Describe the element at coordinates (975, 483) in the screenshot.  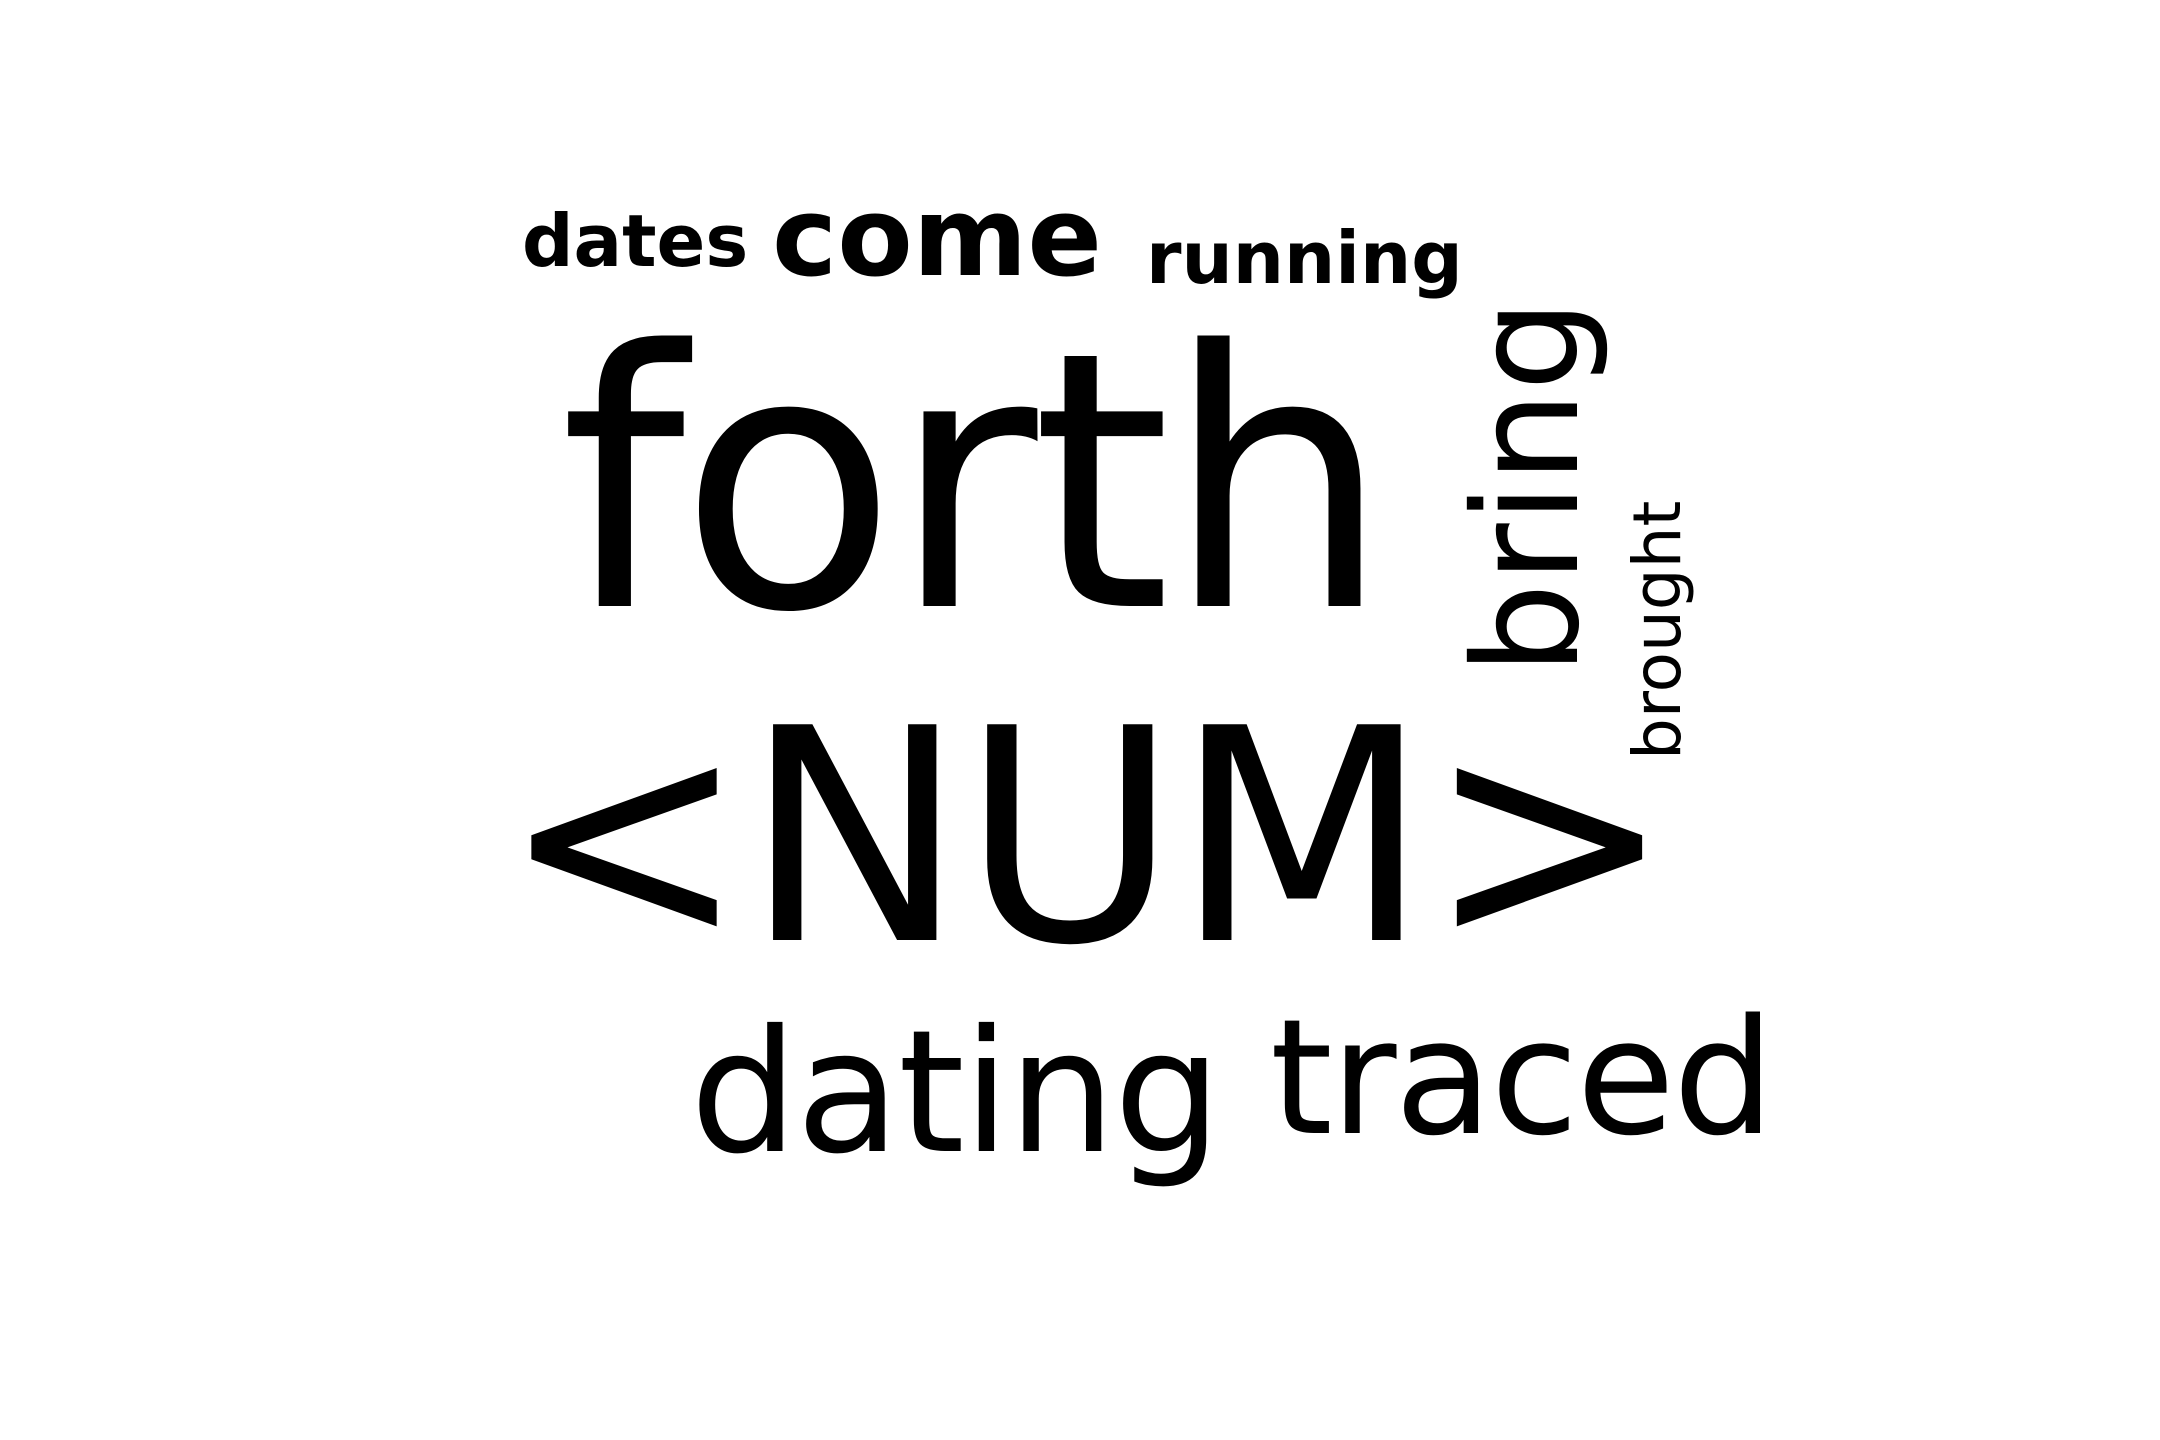
I see `word-forth: forth` at that location.